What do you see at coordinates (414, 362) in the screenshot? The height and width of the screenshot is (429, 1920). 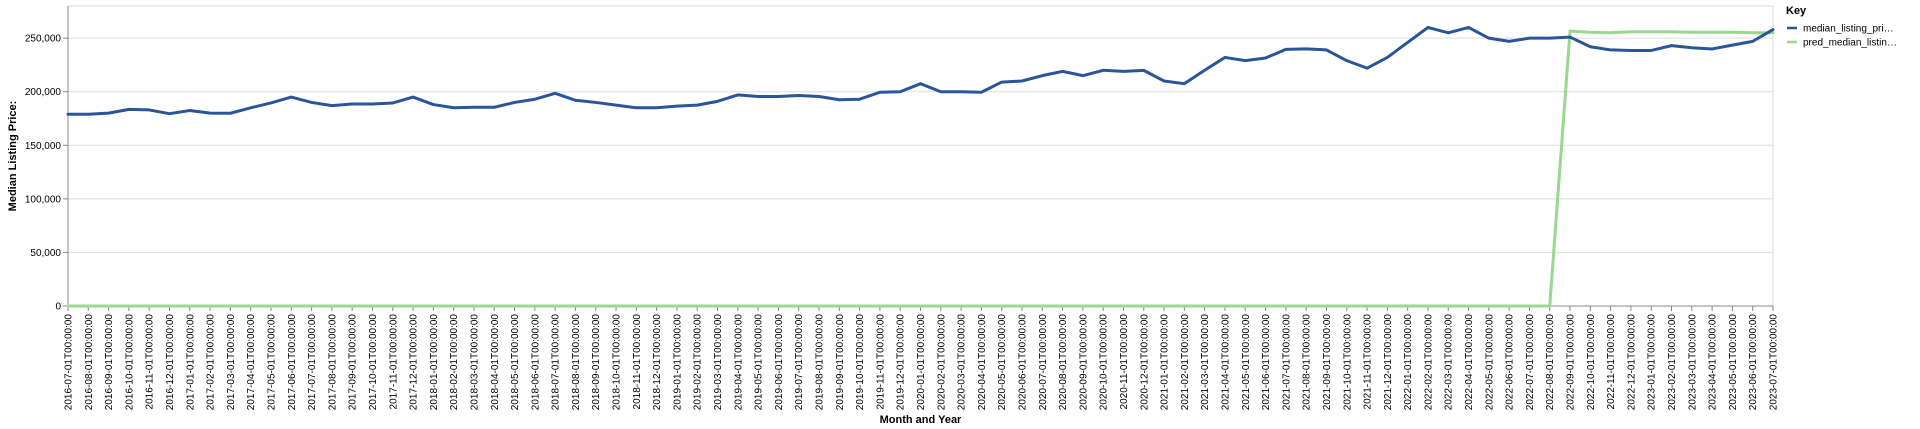 I see `x-tick-label: 2017-12-01T00:00:00` at bounding box center [414, 362].